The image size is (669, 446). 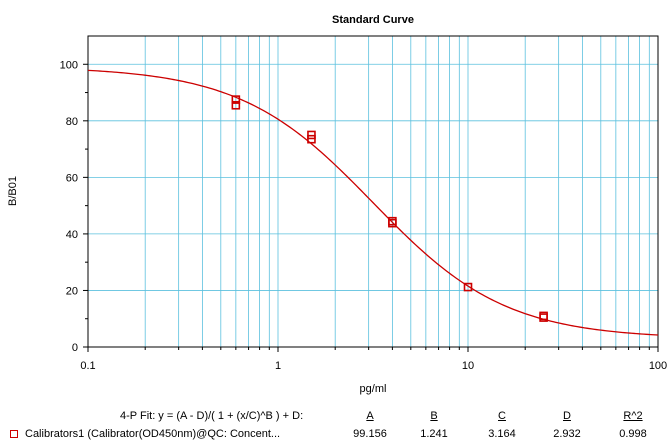 I want to click on fit-header-b: B, so click(x=434, y=416).